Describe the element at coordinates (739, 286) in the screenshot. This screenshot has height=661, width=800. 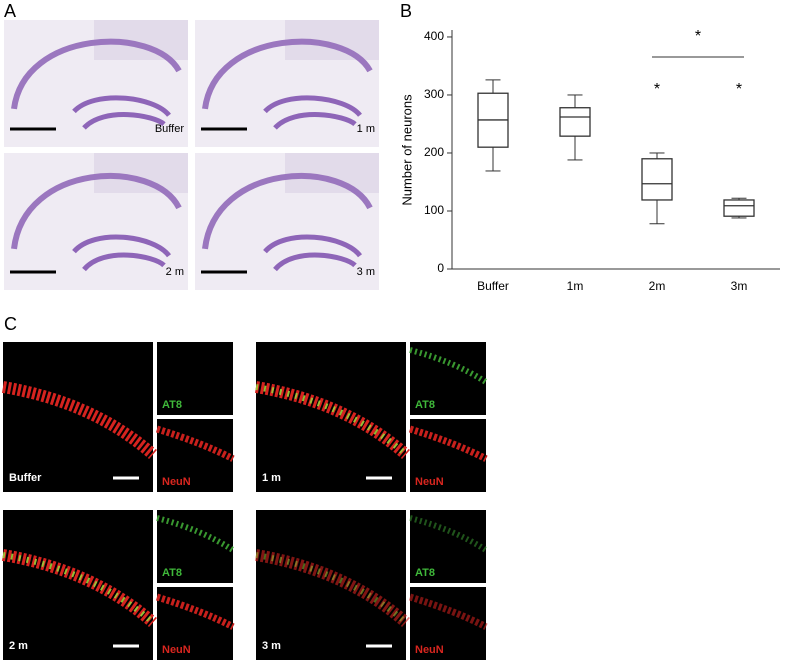
I see `x-tick-label: 3m` at that location.